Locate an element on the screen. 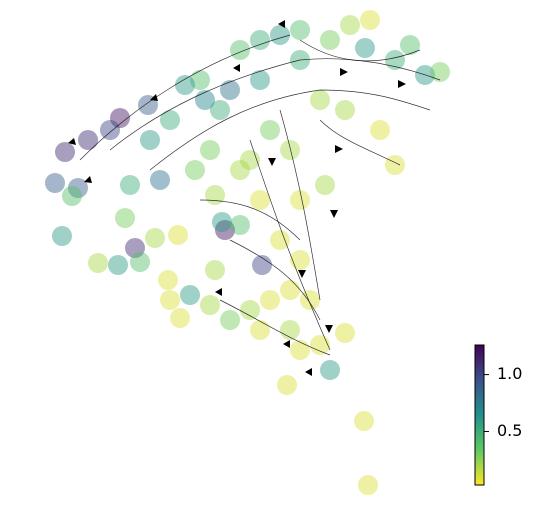 This screenshot has width=545, height=505. colorbar-axis: 0.5 1.0 is located at coordinates (503, 402).